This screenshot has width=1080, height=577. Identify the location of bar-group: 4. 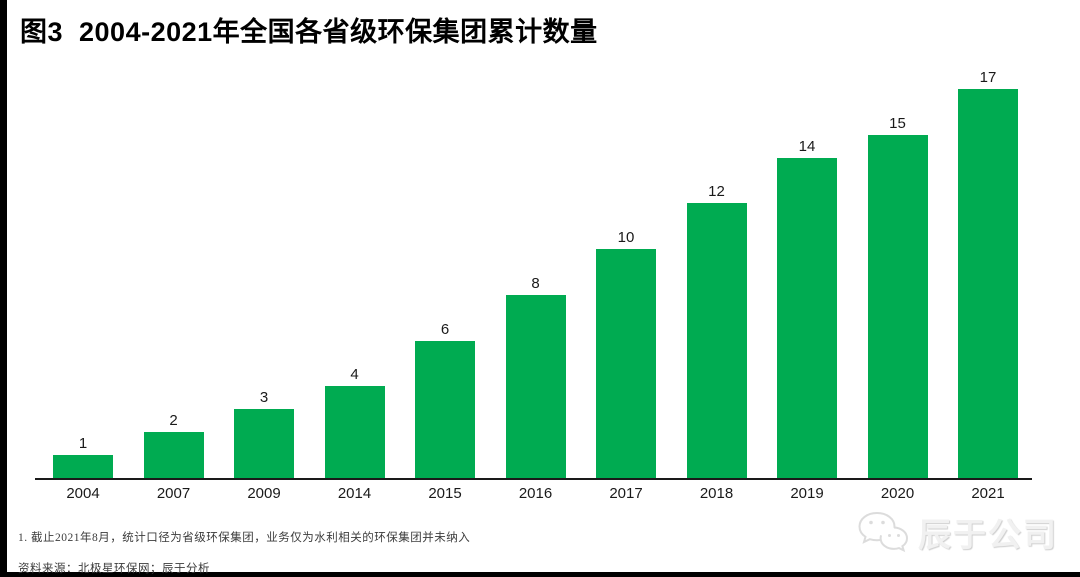
(354, 422).